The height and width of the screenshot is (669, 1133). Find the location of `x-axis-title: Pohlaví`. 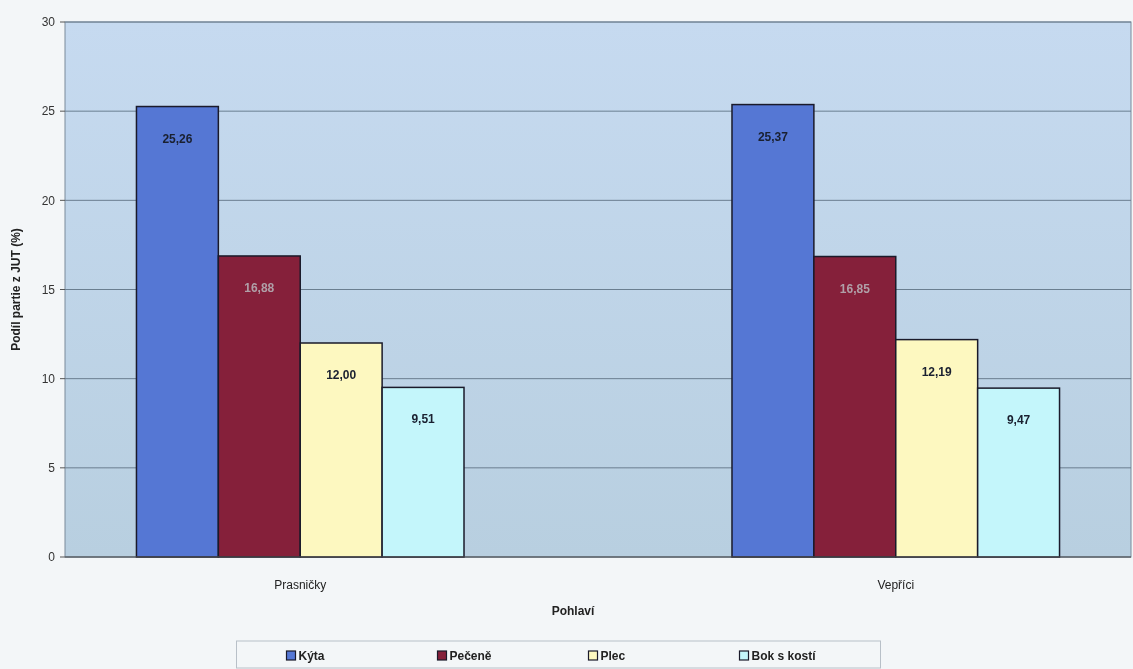

x-axis-title: Pohlaví is located at coordinates (573, 611).